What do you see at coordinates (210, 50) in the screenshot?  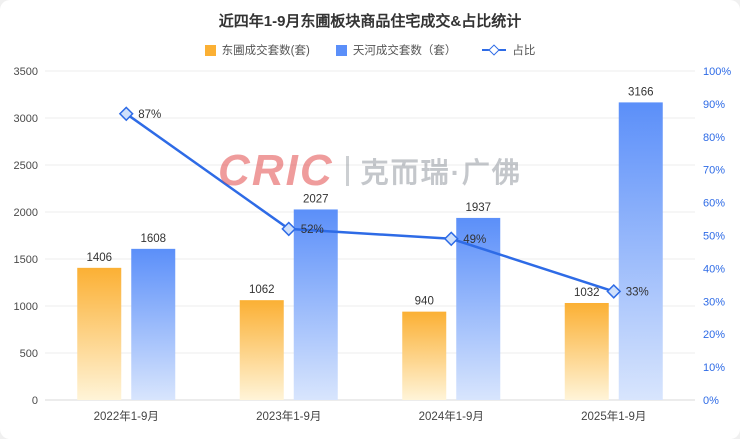 I see `legend-swatch-yellow` at bounding box center [210, 50].